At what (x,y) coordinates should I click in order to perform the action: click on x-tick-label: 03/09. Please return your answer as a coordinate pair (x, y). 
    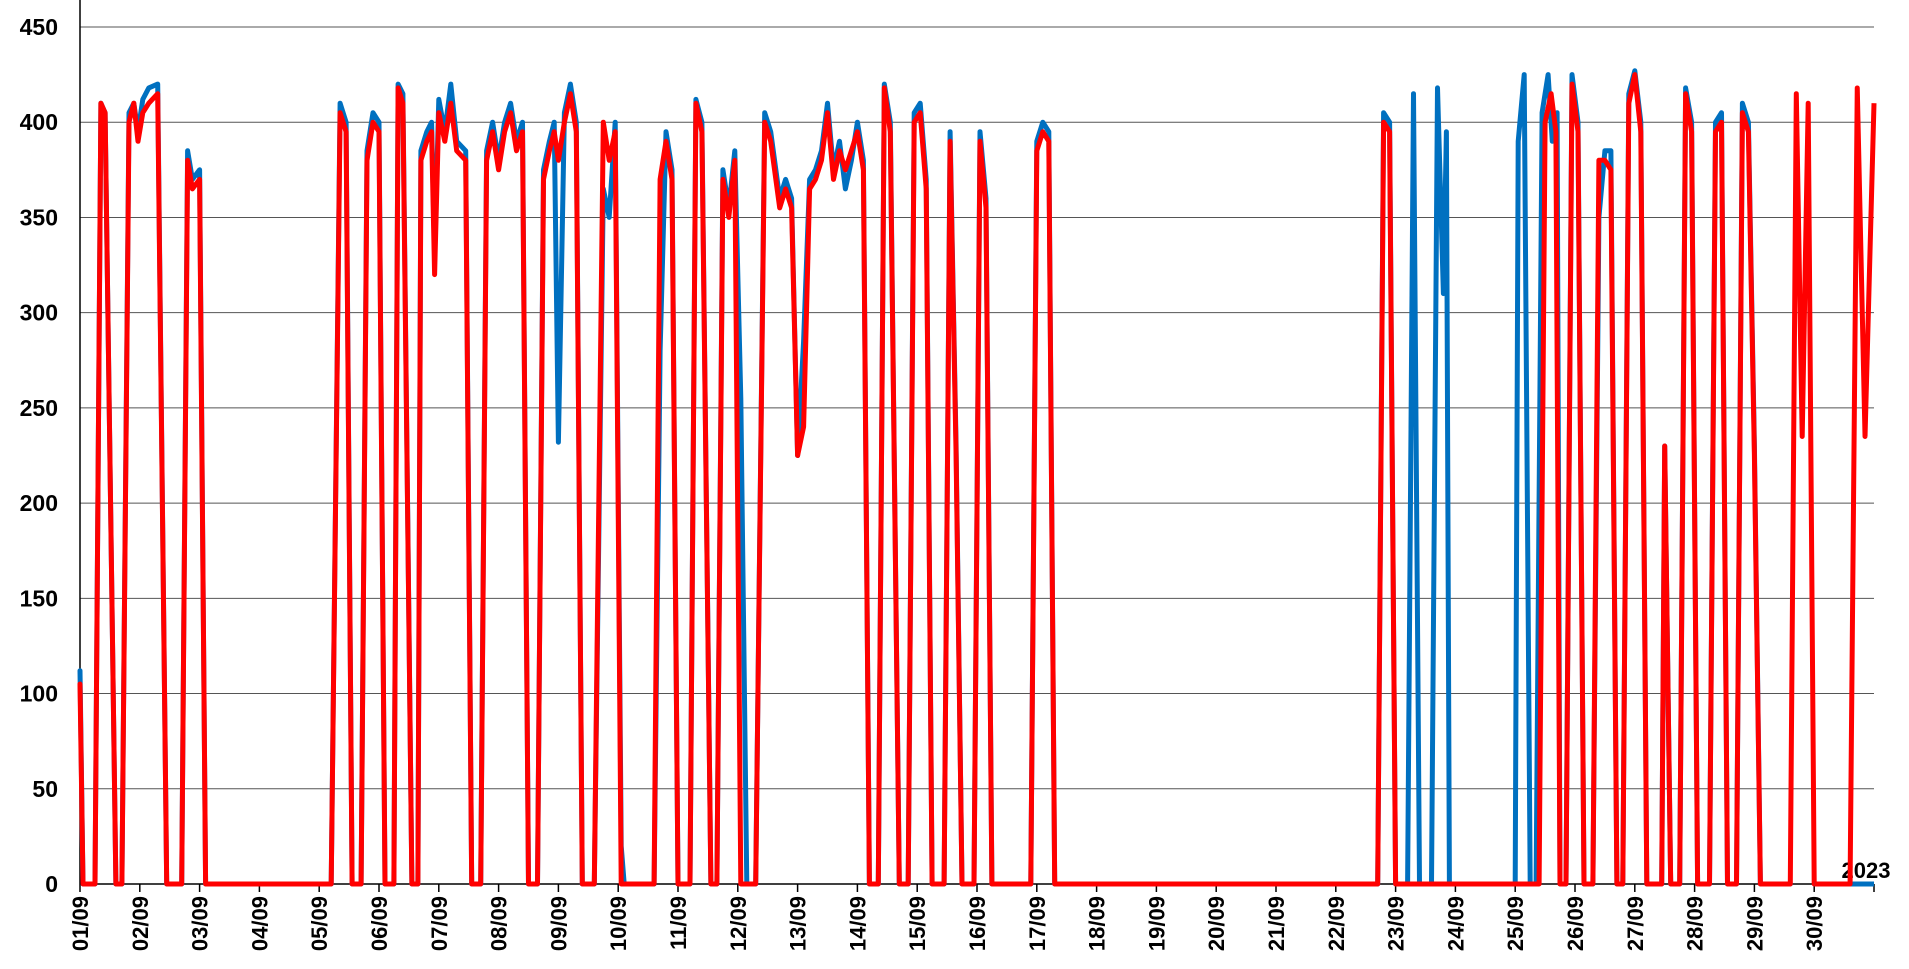
    Looking at the image, I should click on (200, 923).